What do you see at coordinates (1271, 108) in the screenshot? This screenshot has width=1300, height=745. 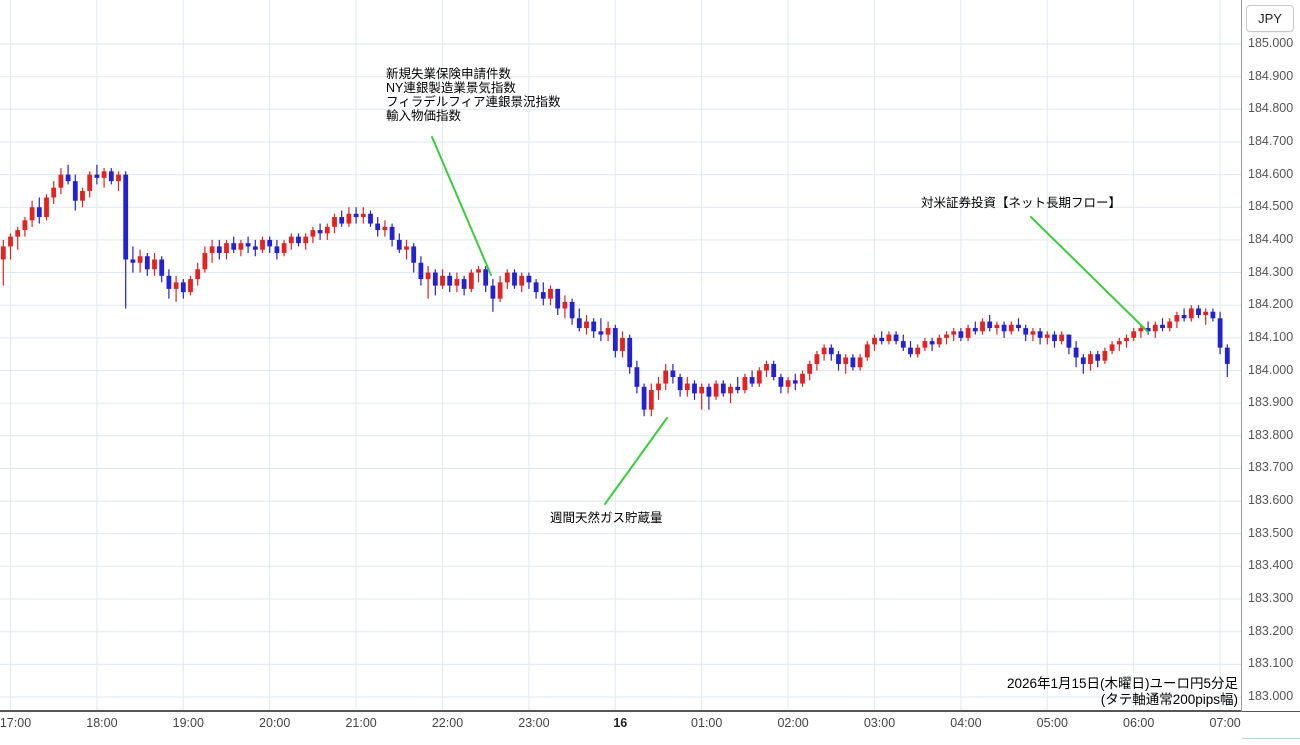 I see `price-tick-label: 184.800` at bounding box center [1271, 108].